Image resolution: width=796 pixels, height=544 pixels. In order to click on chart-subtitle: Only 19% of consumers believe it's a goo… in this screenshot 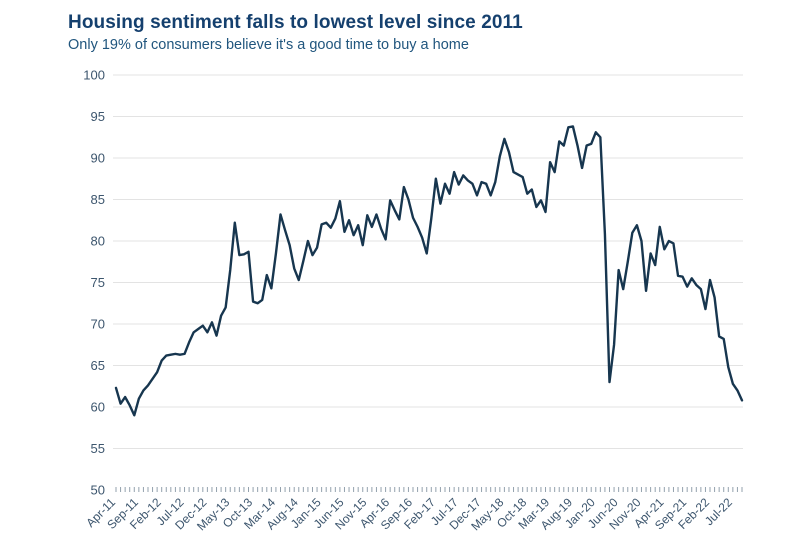, I will do `click(268, 45)`.